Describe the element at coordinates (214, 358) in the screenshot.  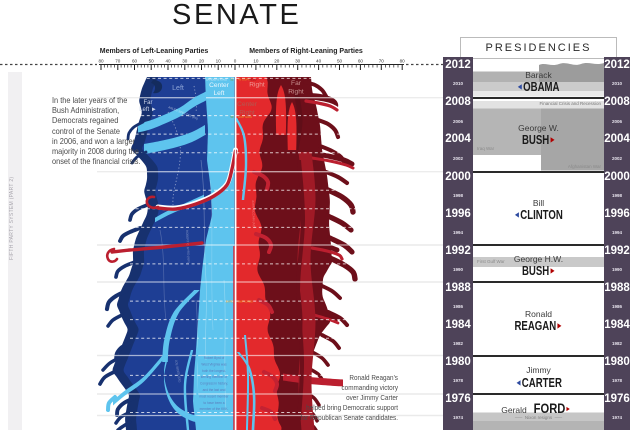
I see `svg-text: Robert Byrd of` at that location.